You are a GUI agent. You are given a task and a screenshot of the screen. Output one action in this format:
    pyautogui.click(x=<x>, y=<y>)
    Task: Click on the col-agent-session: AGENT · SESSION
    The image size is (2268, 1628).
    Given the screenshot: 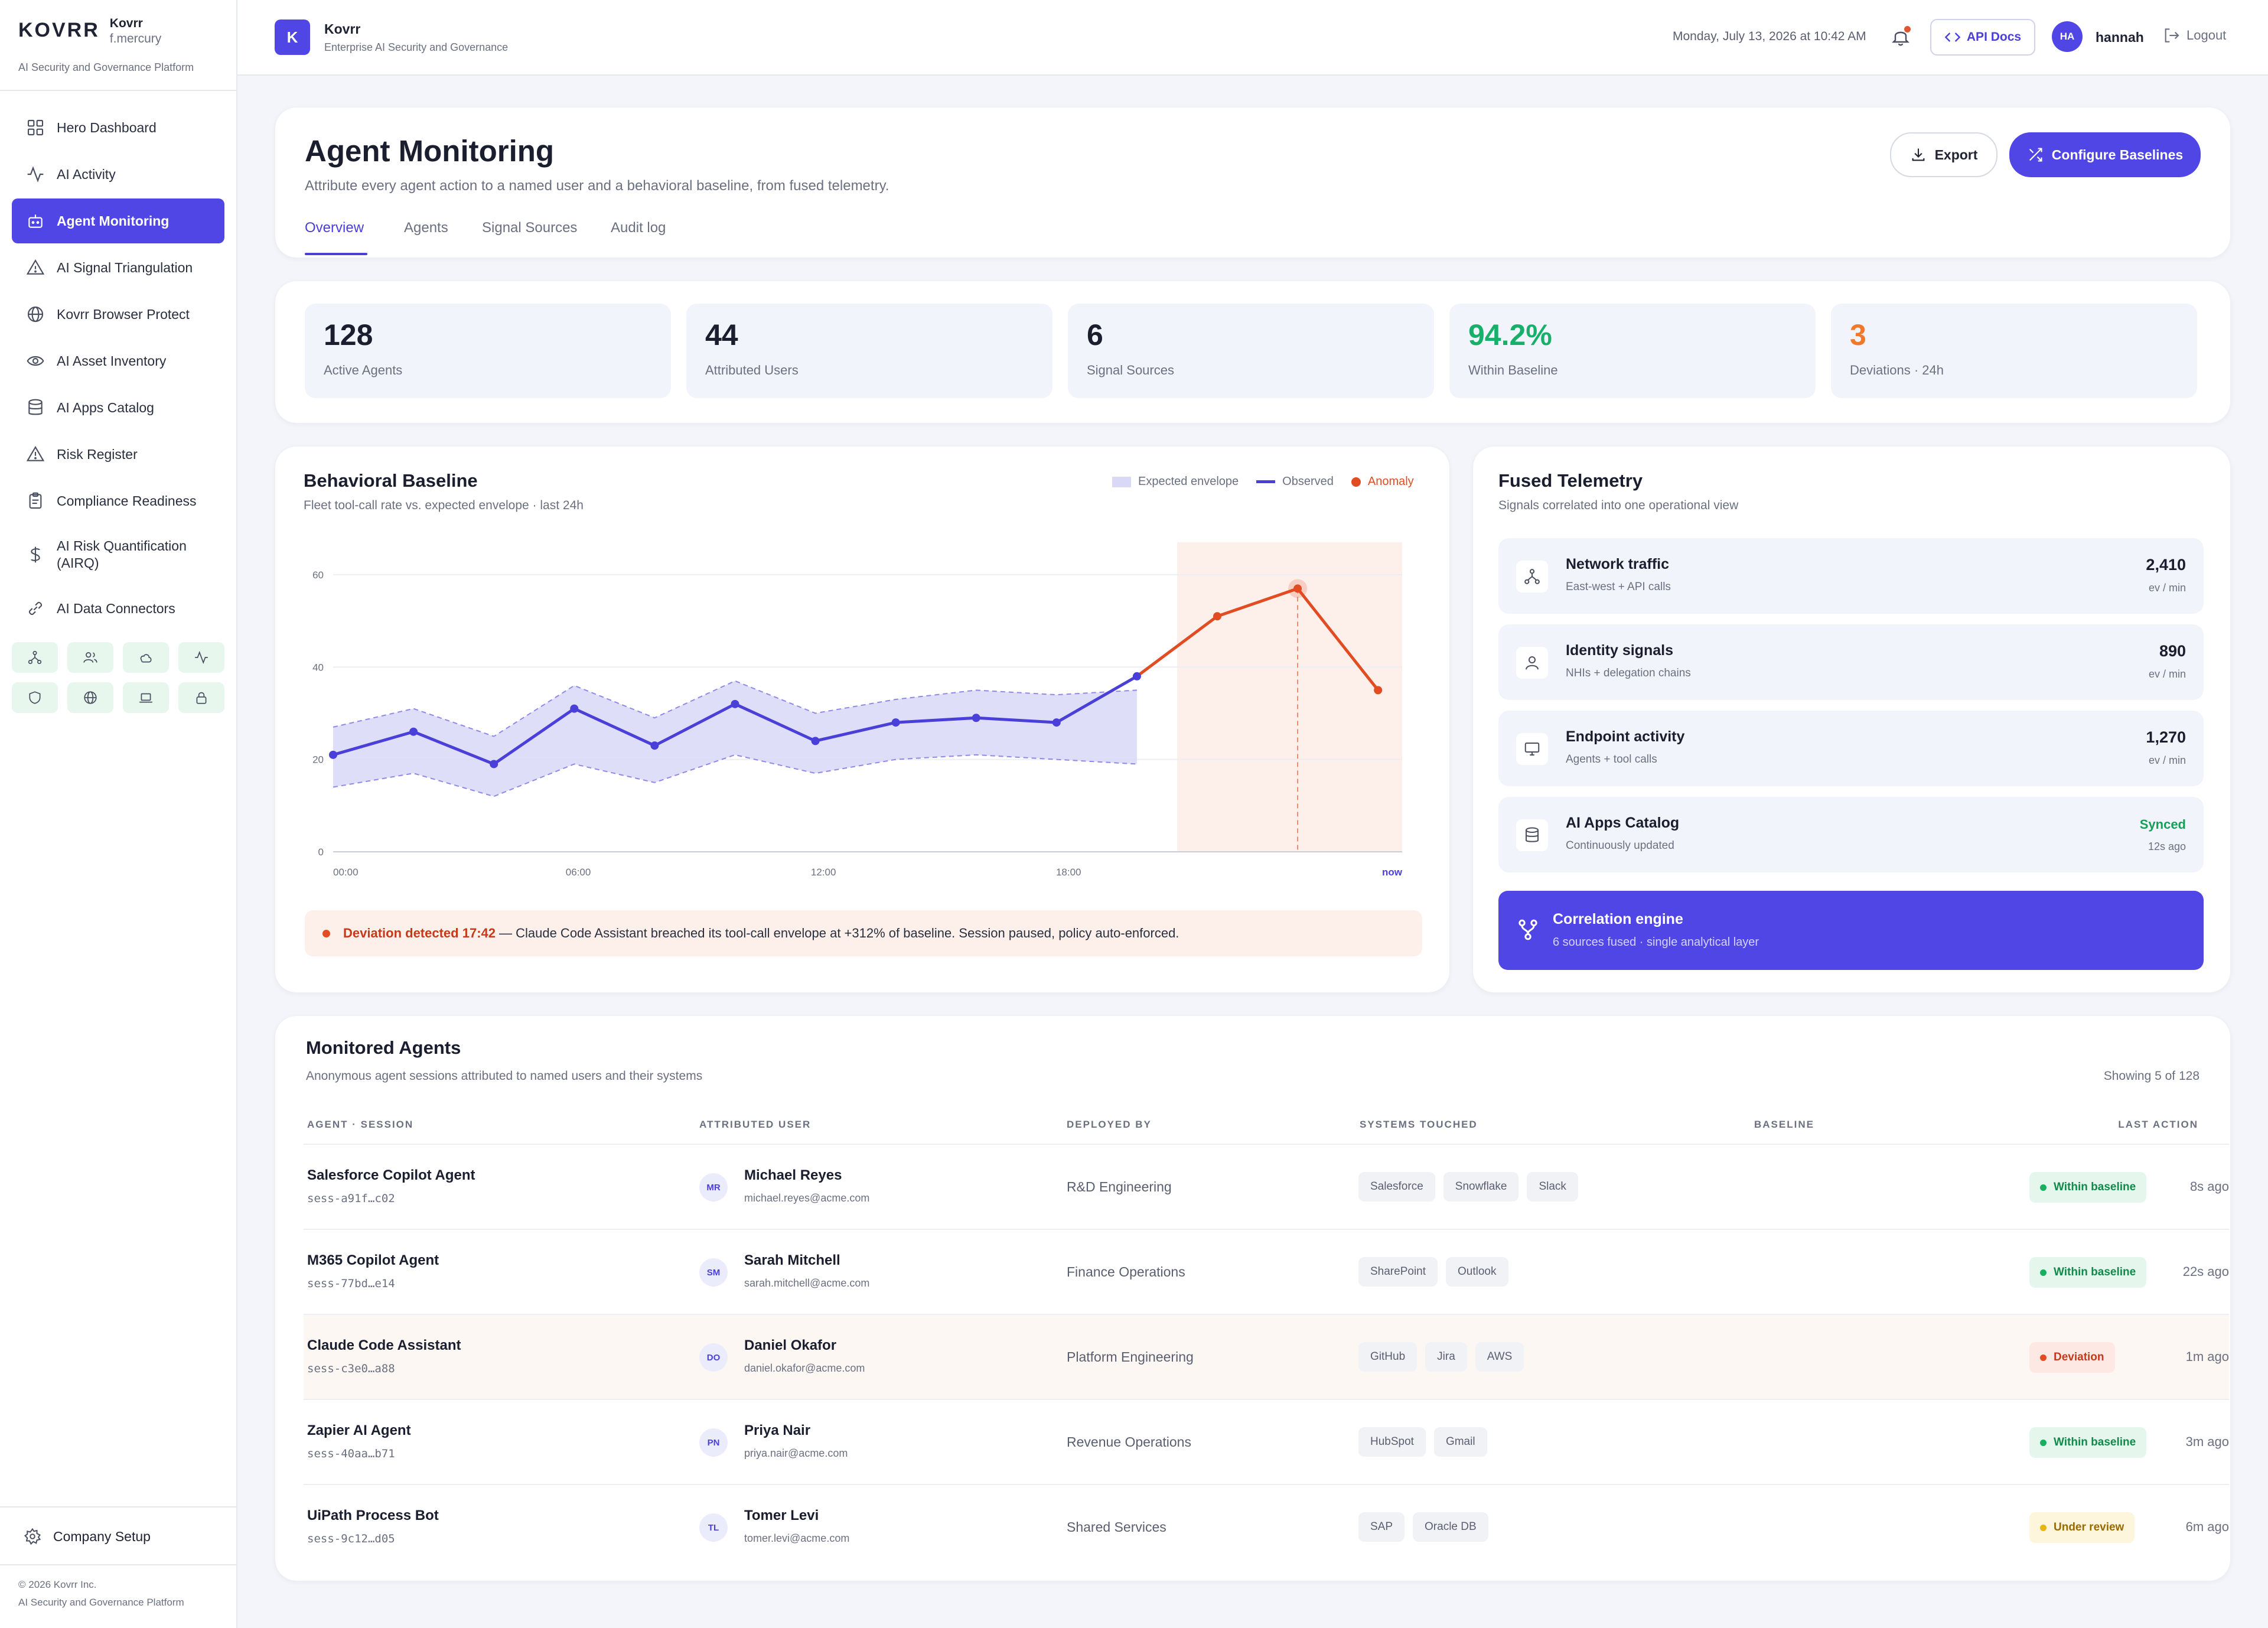 What is the action you would take?
    pyautogui.click(x=360, y=1124)
    